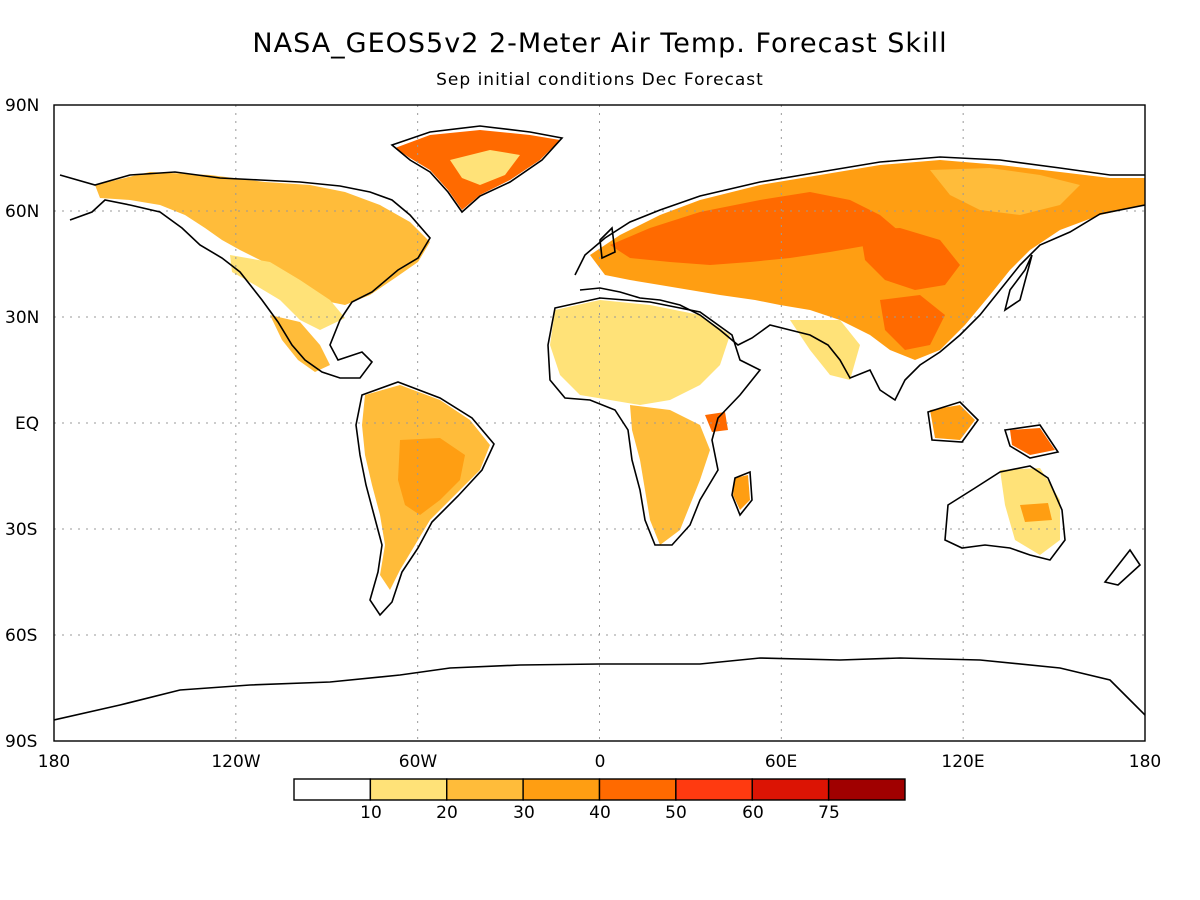  What do you see at coordinates (418, 762) in the screenshot?
I see `lon-label-60w: 60W` at bounding box center [418, 762].